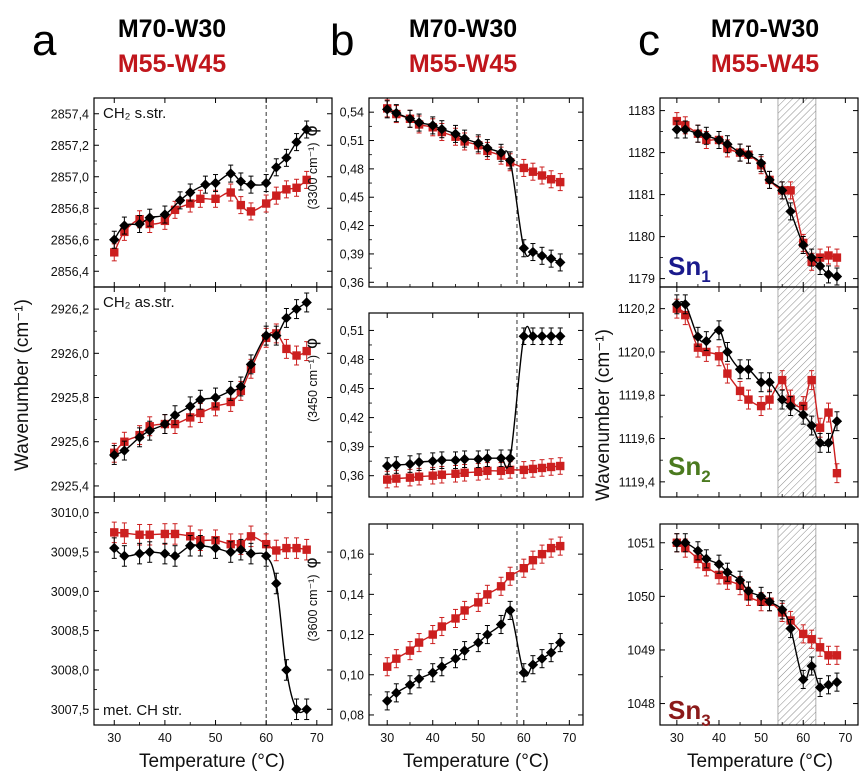  Describe the element at coordinates (22, 385) in the screenshot. I see `column-a-y-axis-label: Wavenumber (cm⁻¹)` at that location.